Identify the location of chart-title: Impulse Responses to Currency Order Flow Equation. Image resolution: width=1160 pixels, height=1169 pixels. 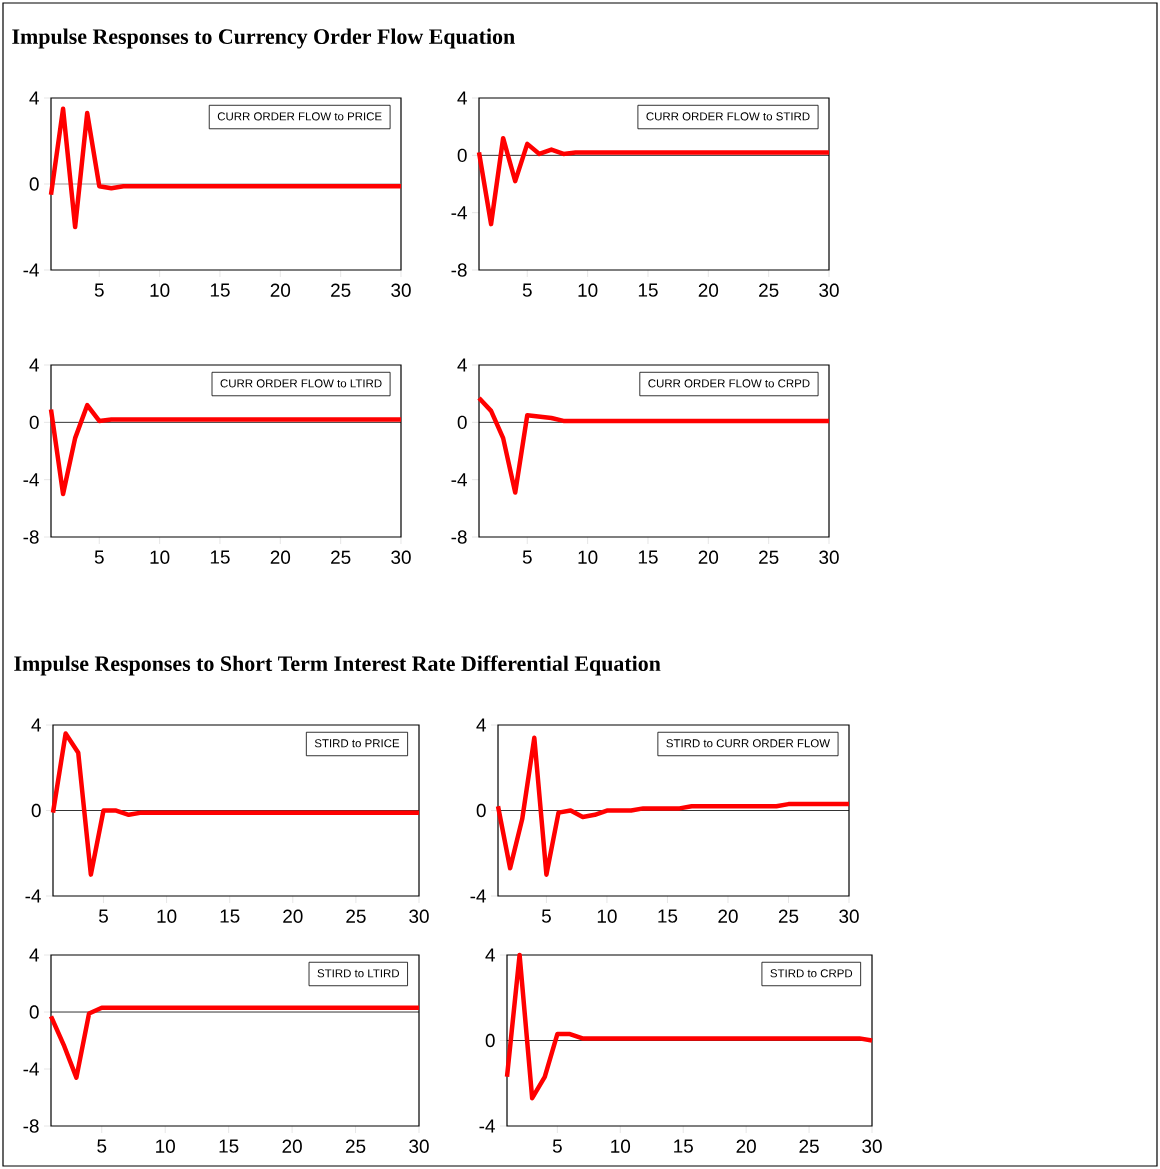
(263, 38).